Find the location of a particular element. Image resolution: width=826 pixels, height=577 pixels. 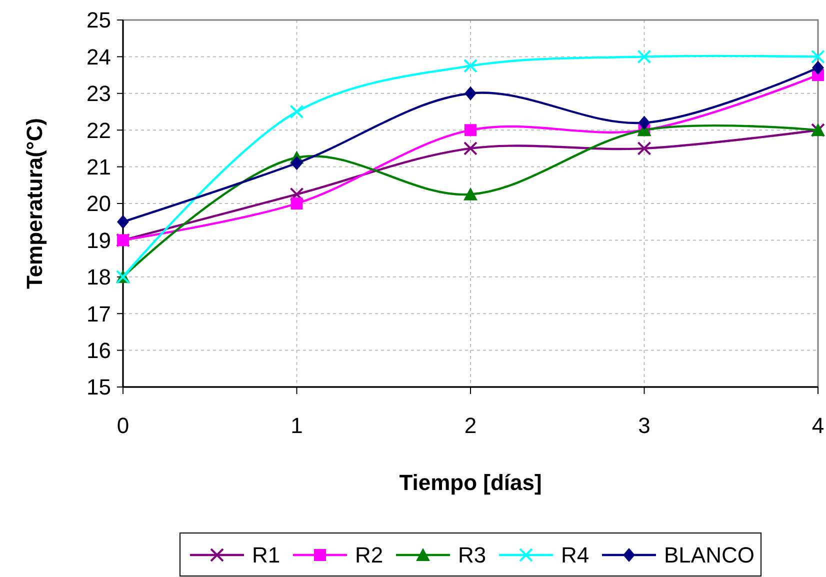

legend-label: R2 is located at coordinates (369, 555).